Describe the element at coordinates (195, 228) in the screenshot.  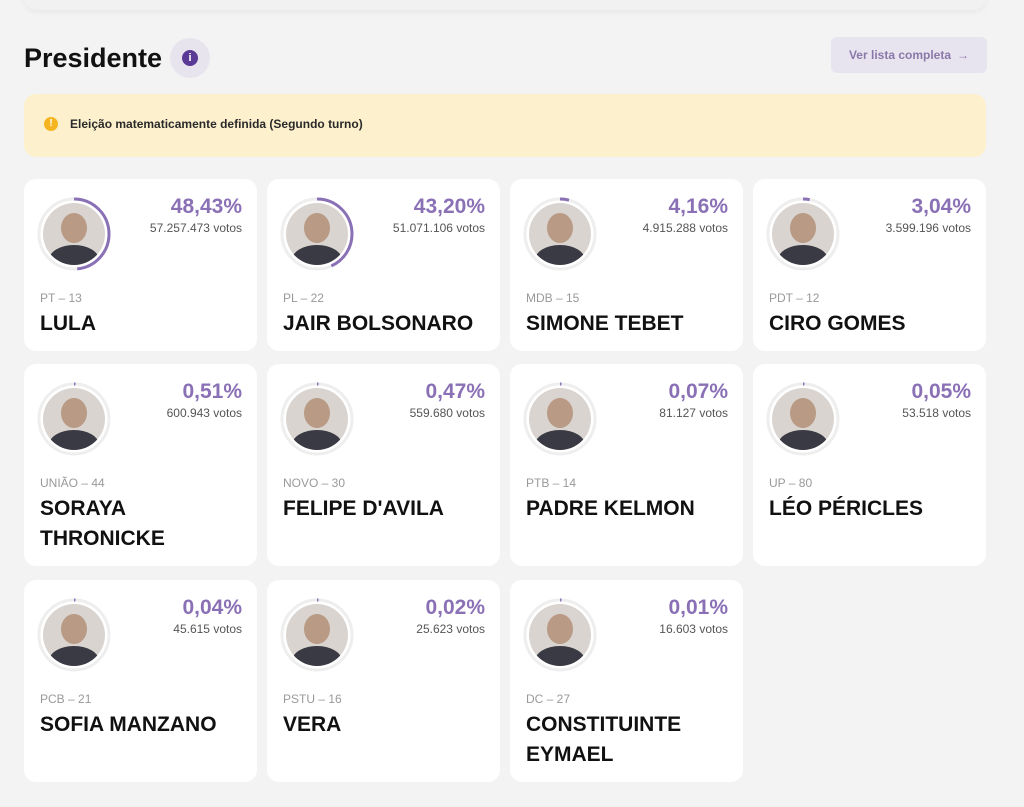
I see `vote-count: 57.257.473 votos` at that location.